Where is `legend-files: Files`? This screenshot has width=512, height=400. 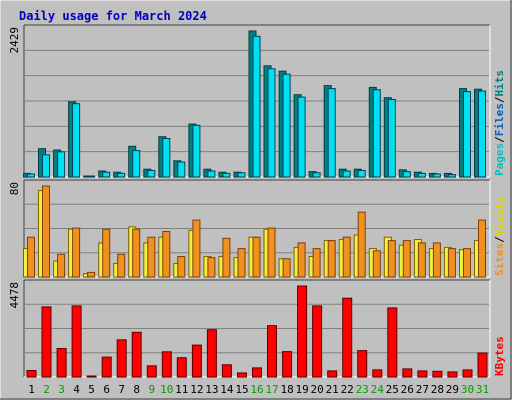 legend-files: Files is located at coordinates (499, 119).